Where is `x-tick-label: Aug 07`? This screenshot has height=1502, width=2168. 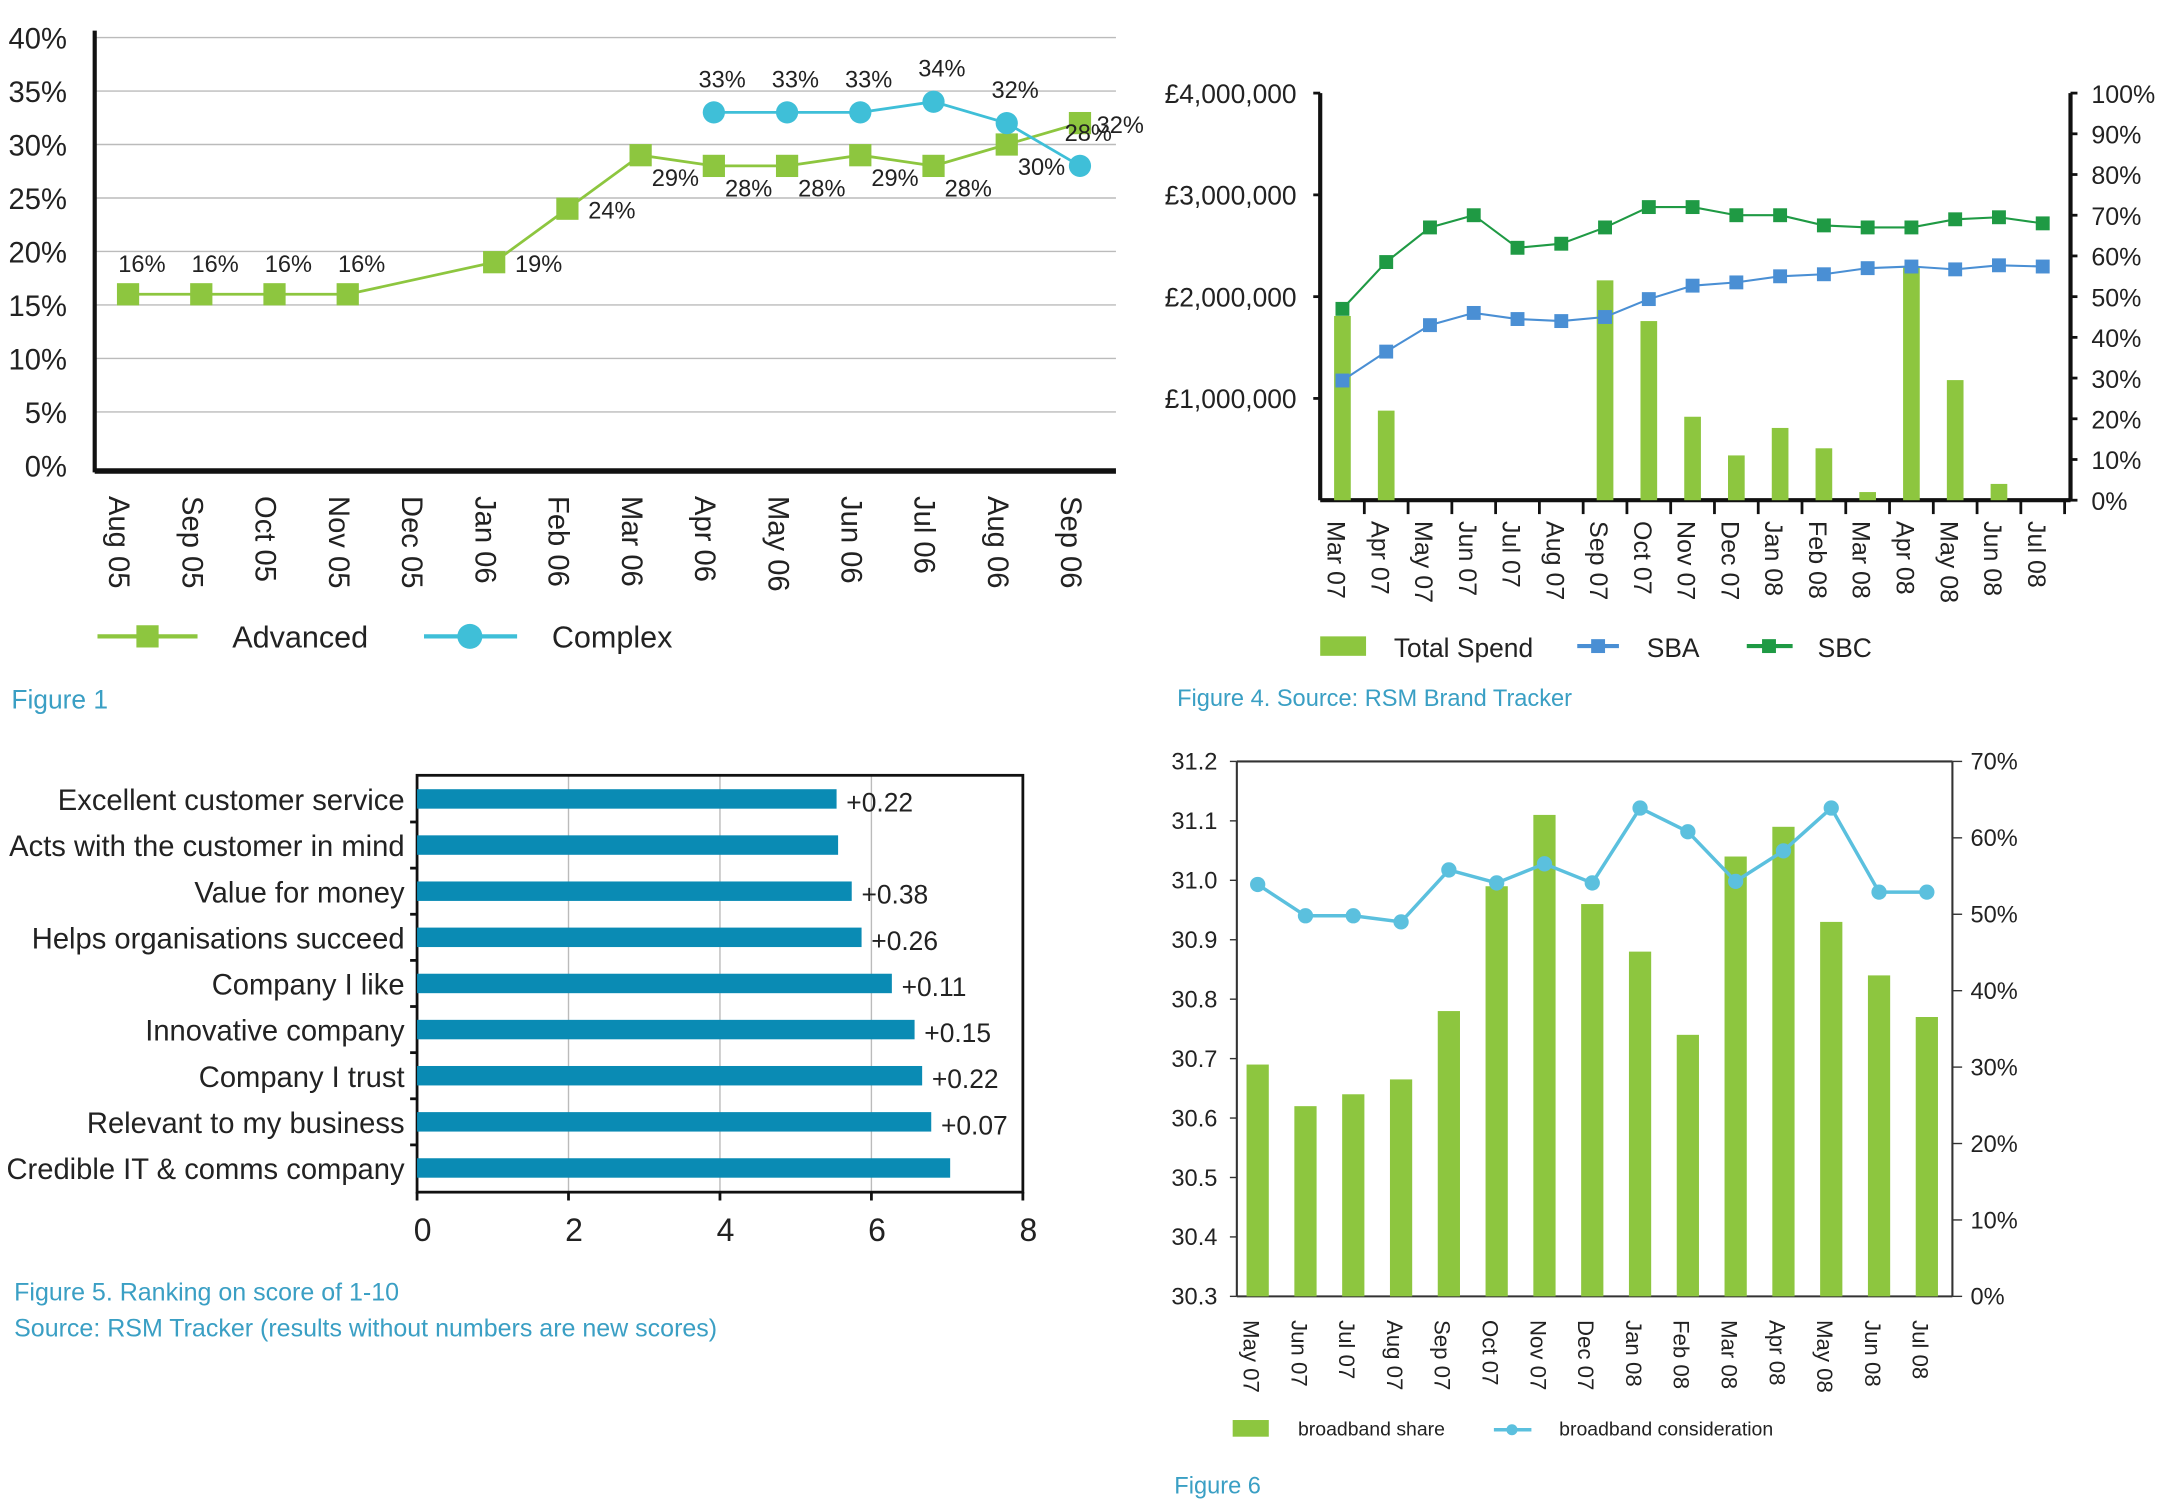
x-tick-label: Aug 07 is located at coordinates (1554, 560).